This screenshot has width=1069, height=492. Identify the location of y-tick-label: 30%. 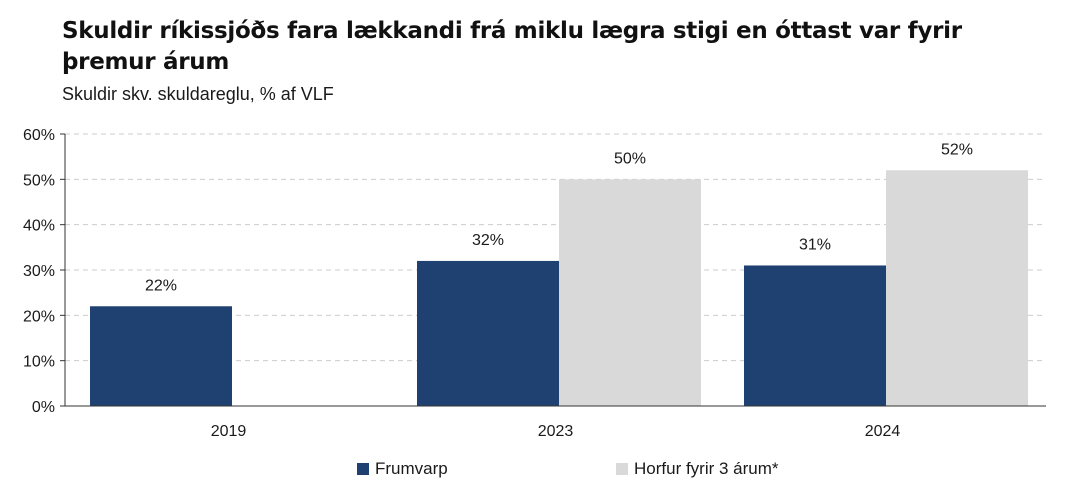
(39, 271).